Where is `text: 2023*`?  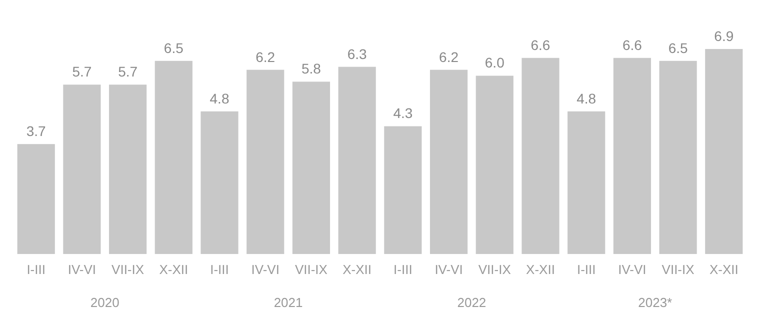
text: 2023* is located at coordinates (655, 302).